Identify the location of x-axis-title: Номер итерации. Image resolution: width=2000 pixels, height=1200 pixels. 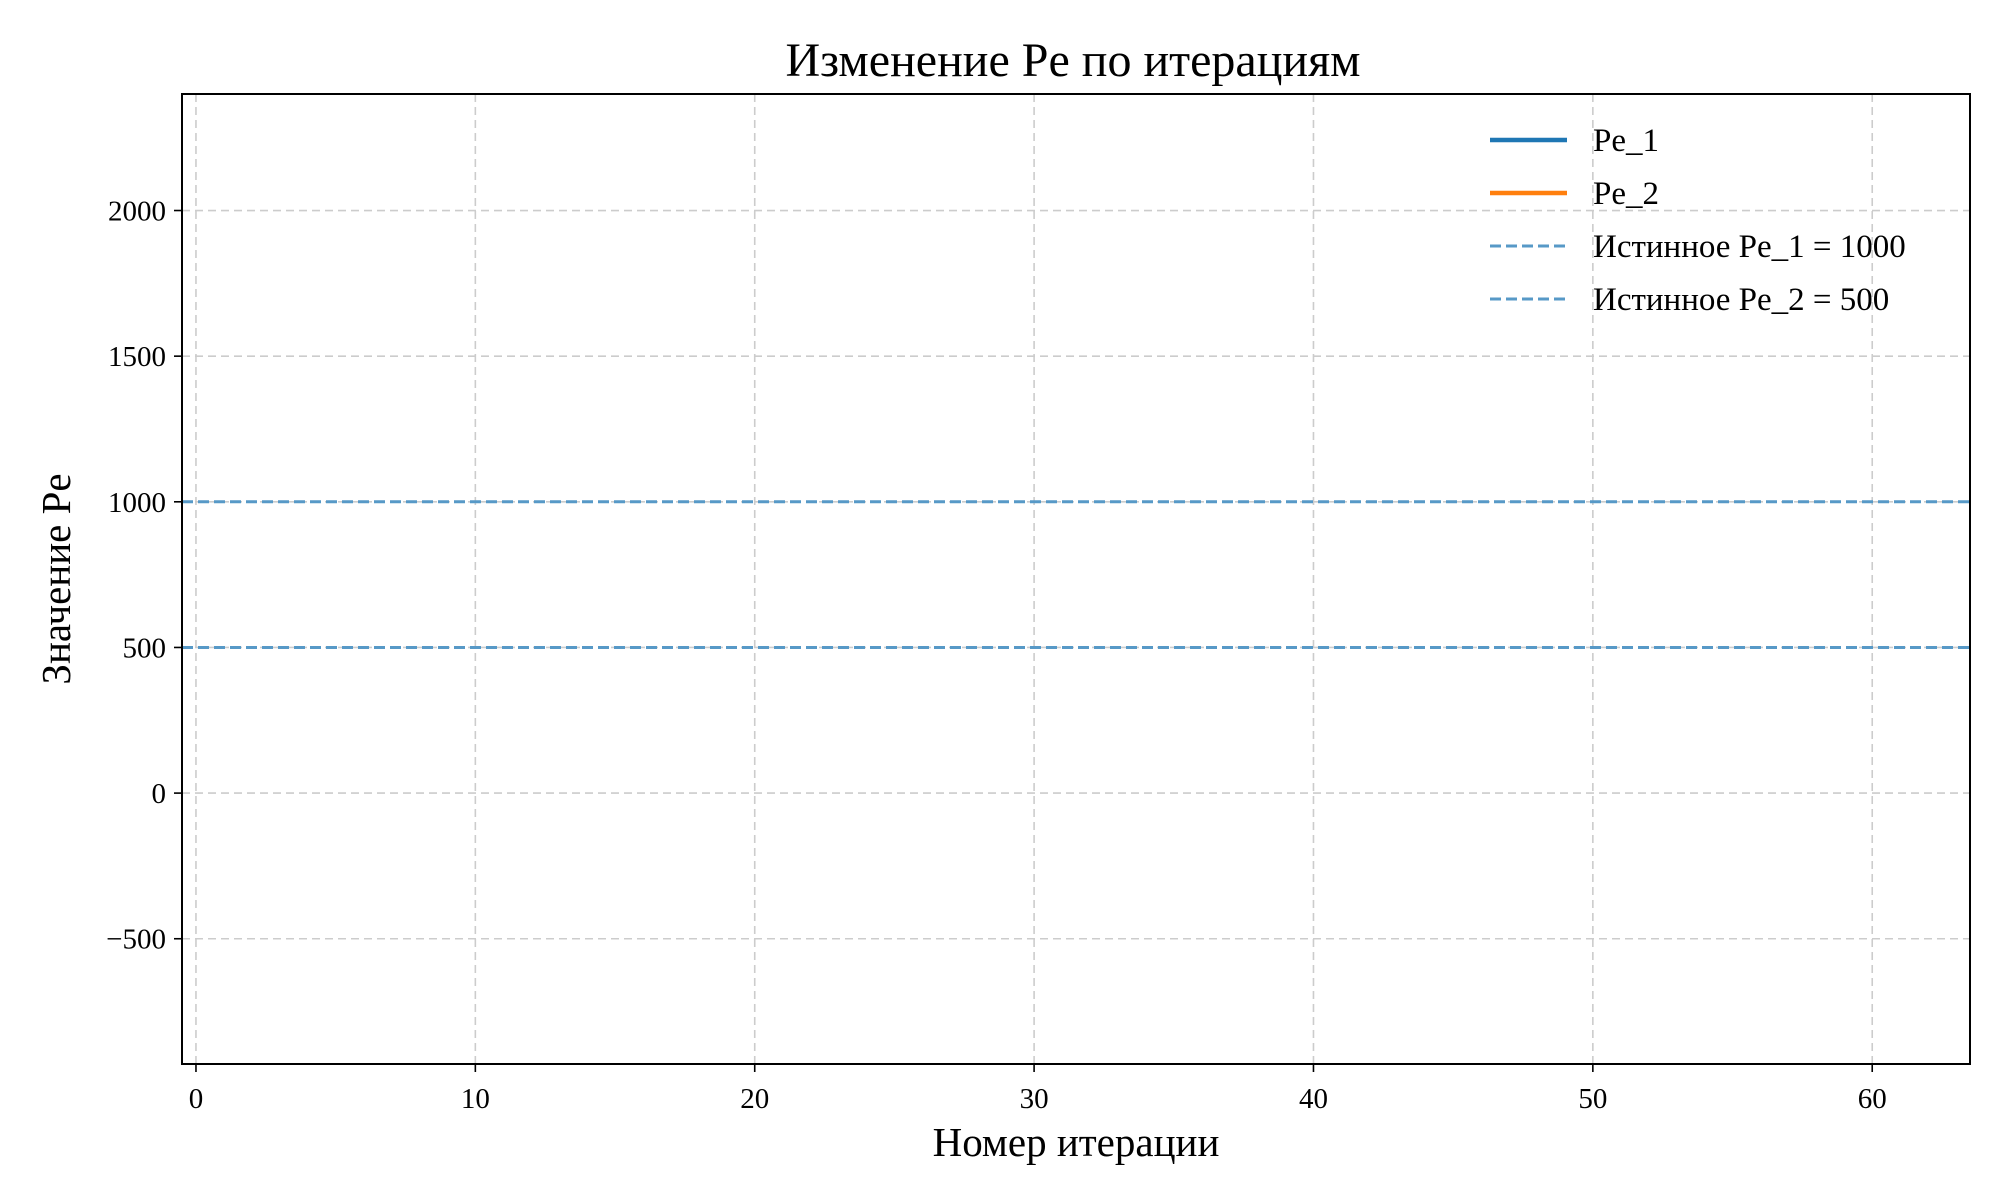
(1076, 1142).